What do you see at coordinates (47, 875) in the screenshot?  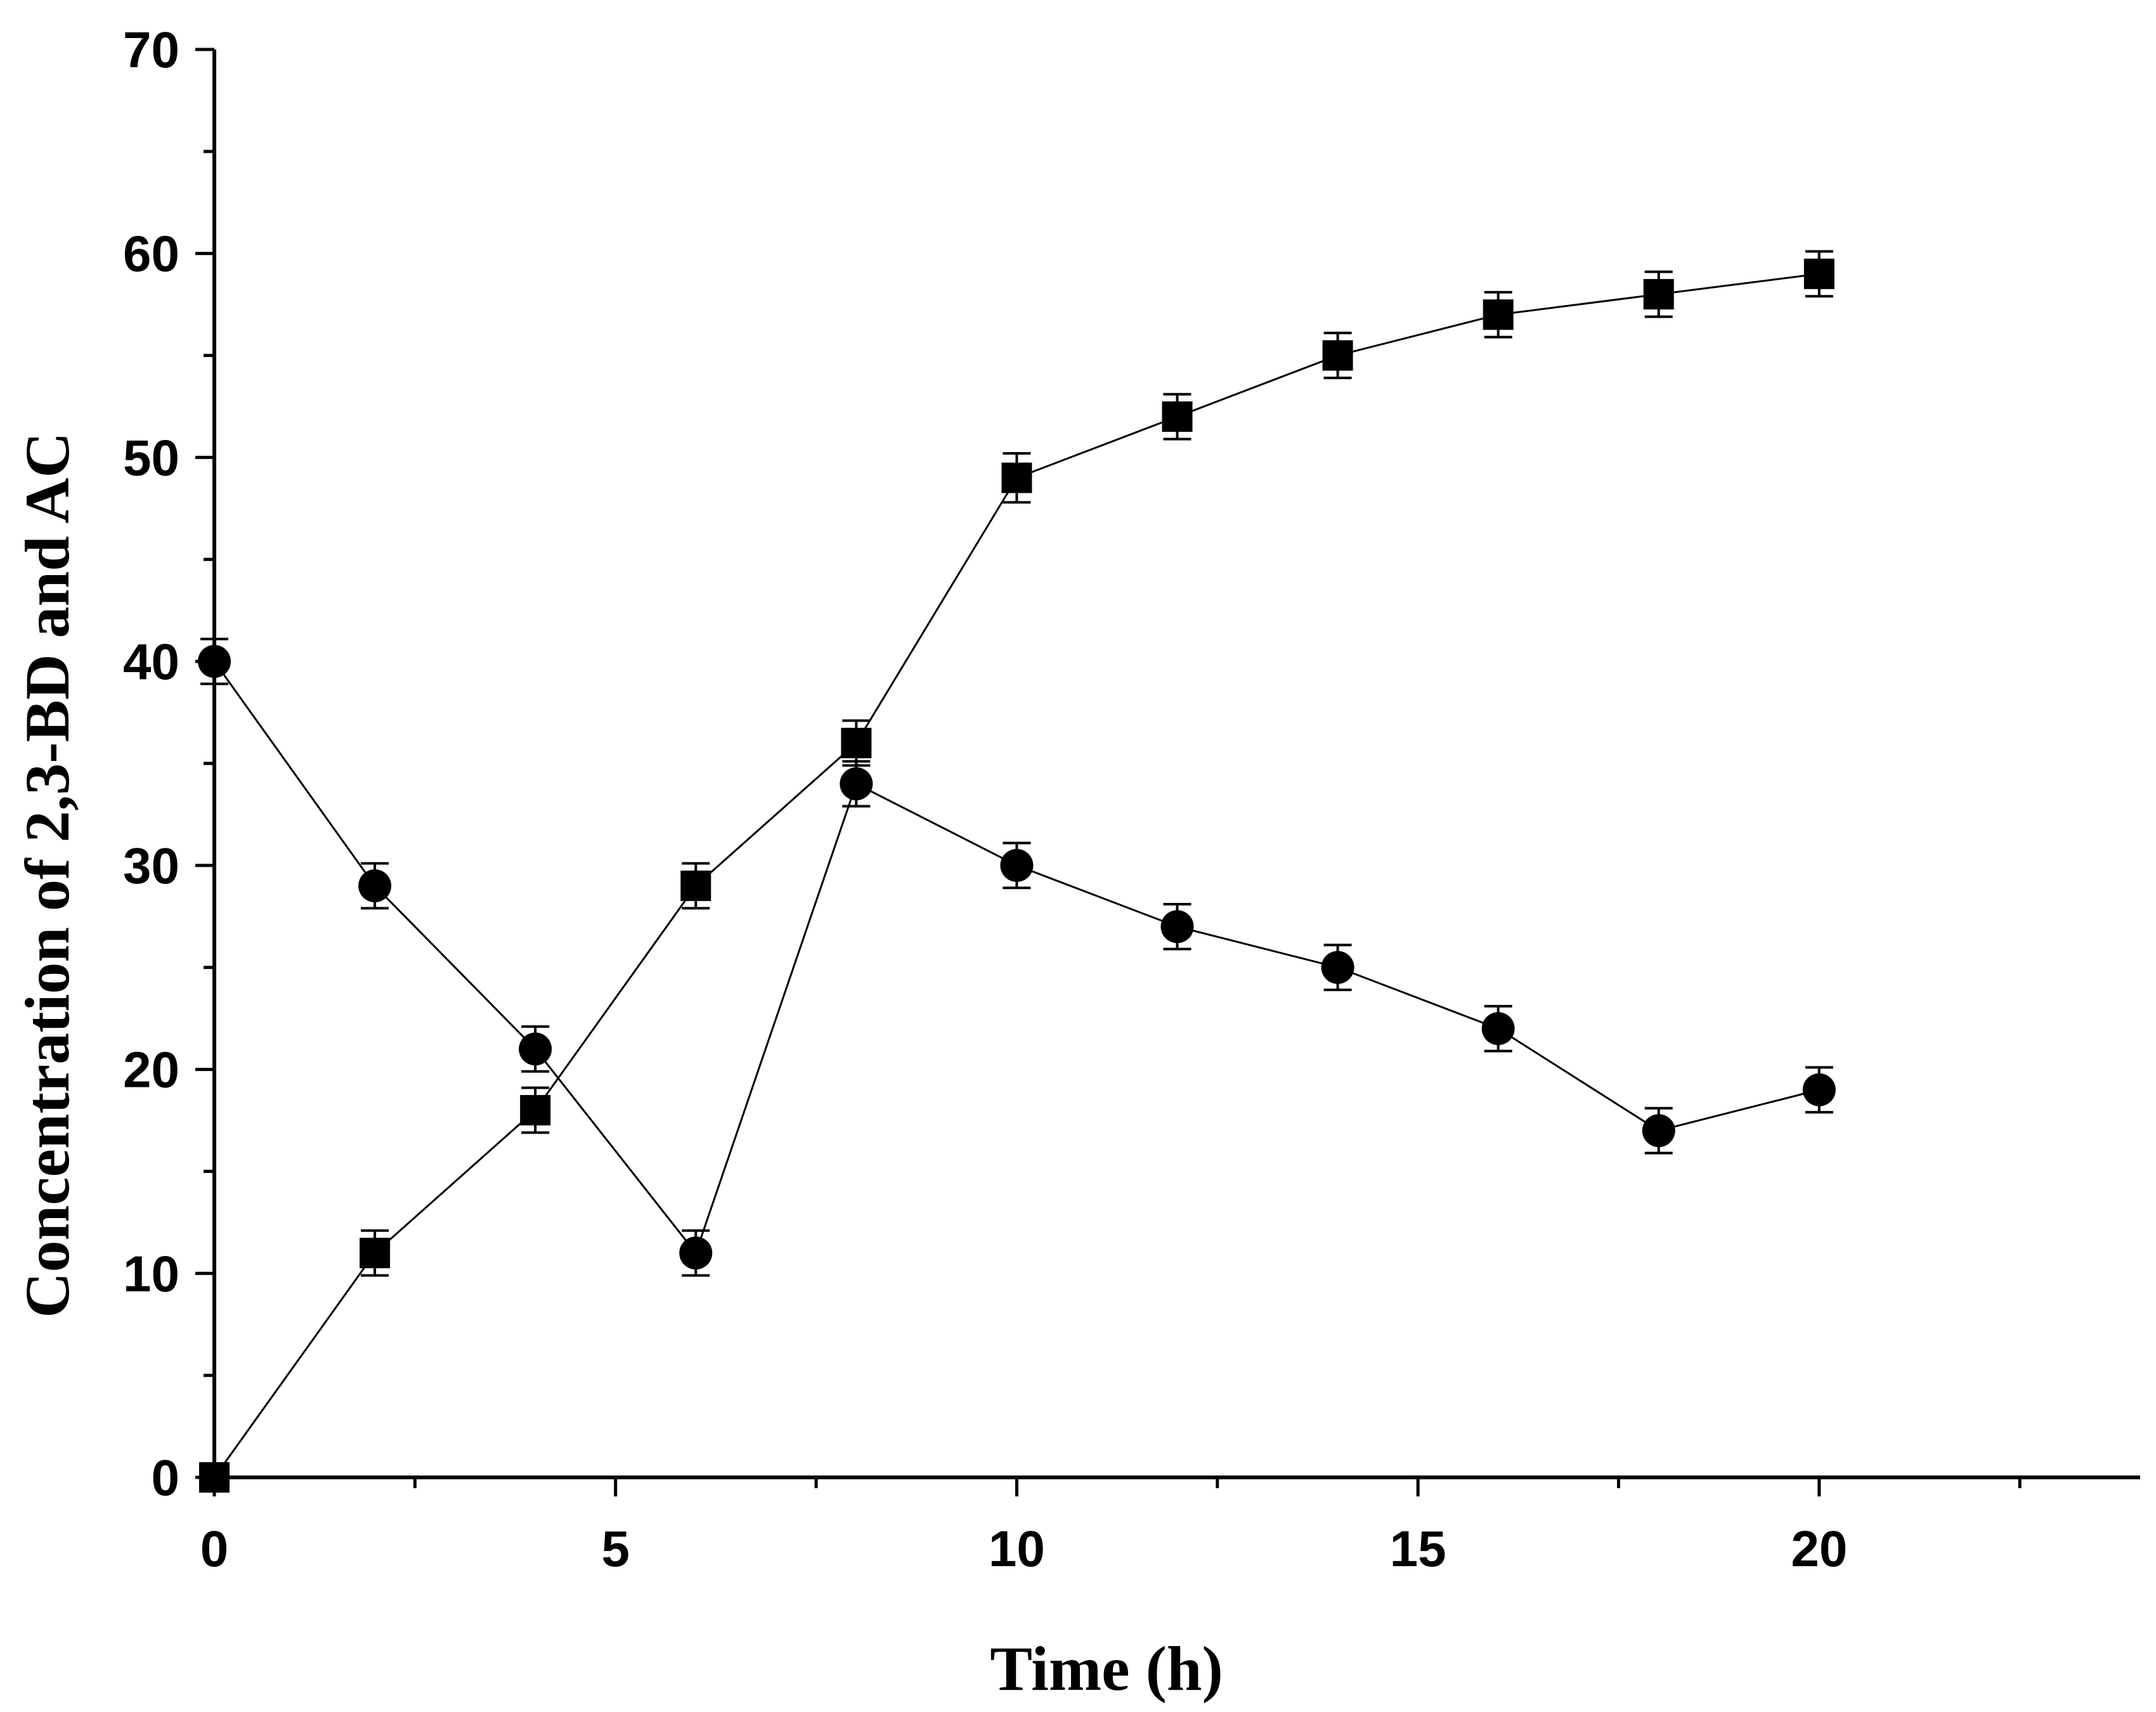 I see `y-axis-title: Concentration of 2,3-BD and AC` at bounding box center [47, 875].